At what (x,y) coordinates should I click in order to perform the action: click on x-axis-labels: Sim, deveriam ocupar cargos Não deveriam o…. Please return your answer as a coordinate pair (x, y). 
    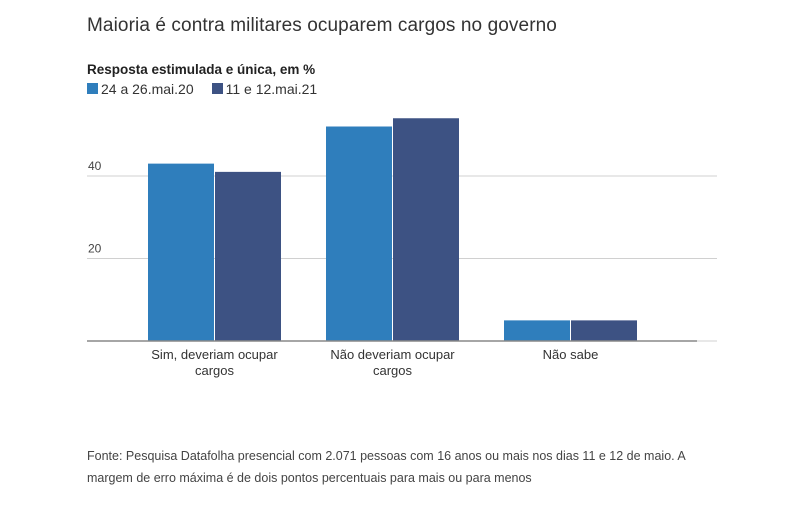
    Looking at the image, I should click on (374, 362).